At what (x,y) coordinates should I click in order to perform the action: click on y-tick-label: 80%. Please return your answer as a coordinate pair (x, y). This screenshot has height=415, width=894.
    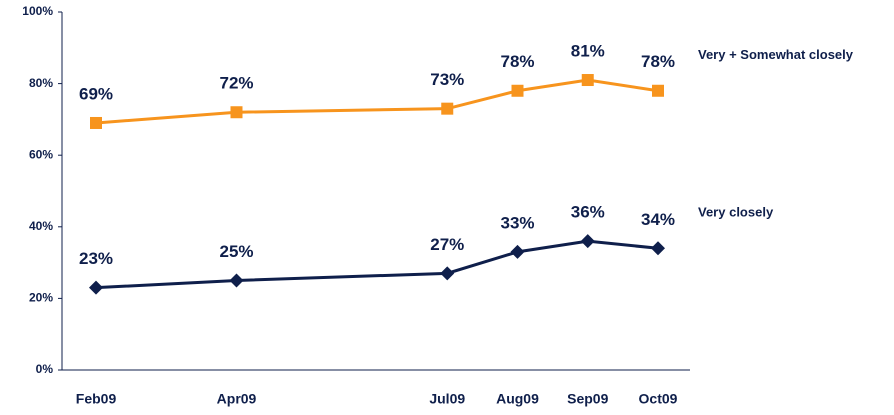
    Looking at the image, I should click on (41, 83).